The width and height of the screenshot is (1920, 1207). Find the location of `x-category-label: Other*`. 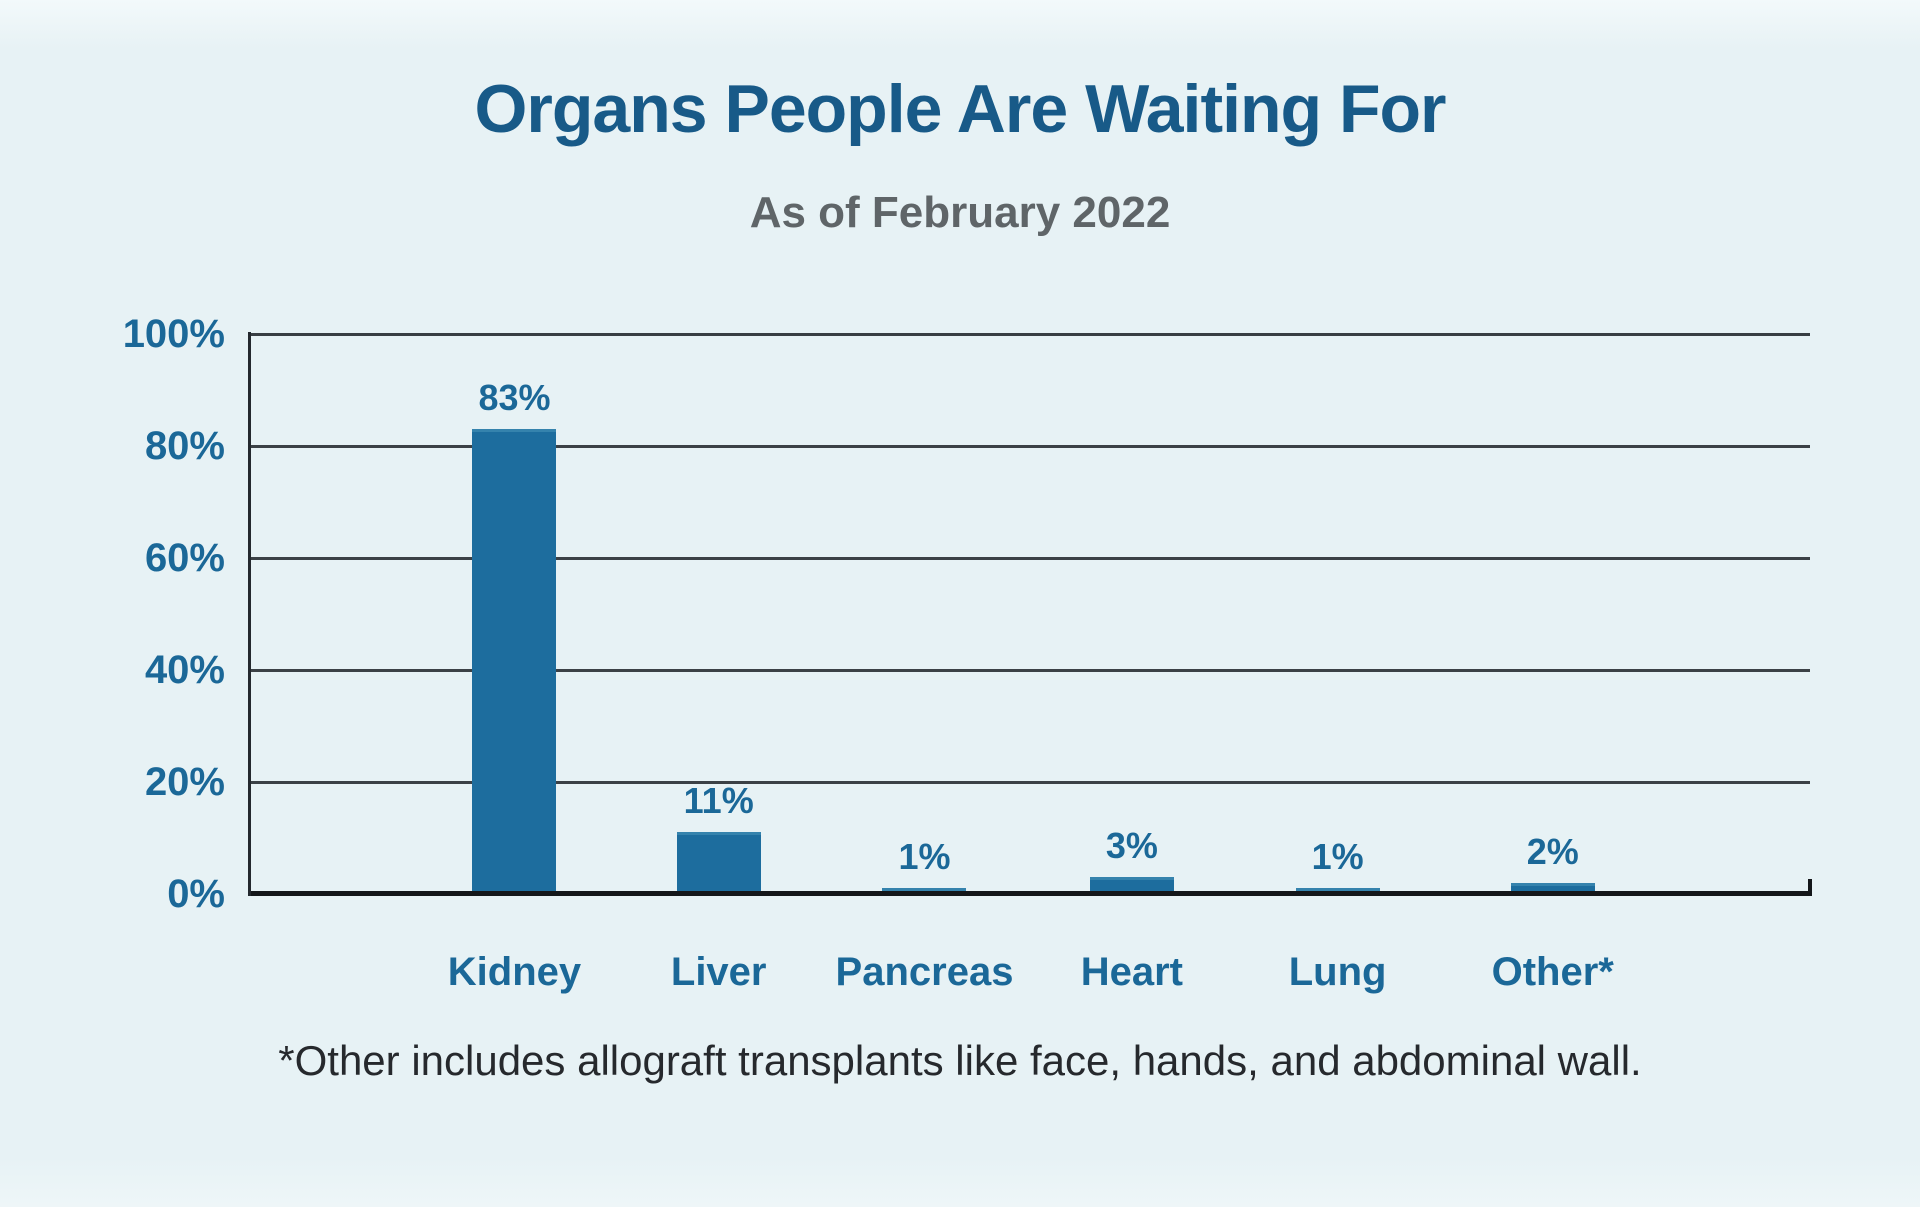

x-category-label: Other* is located at coordinates (1552, 972).